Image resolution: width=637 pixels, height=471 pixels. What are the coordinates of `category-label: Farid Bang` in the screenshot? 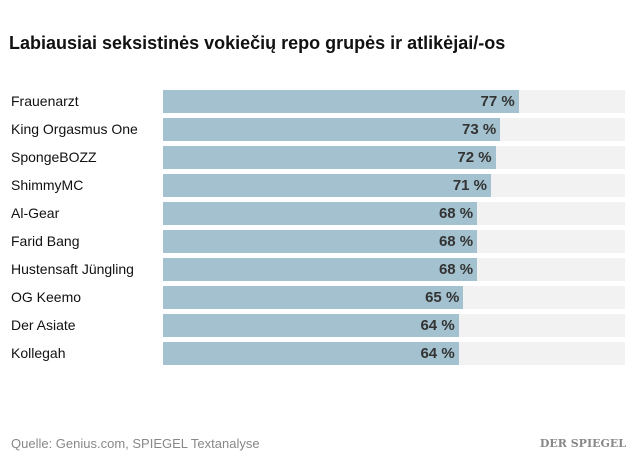 It's located at (45, 241).